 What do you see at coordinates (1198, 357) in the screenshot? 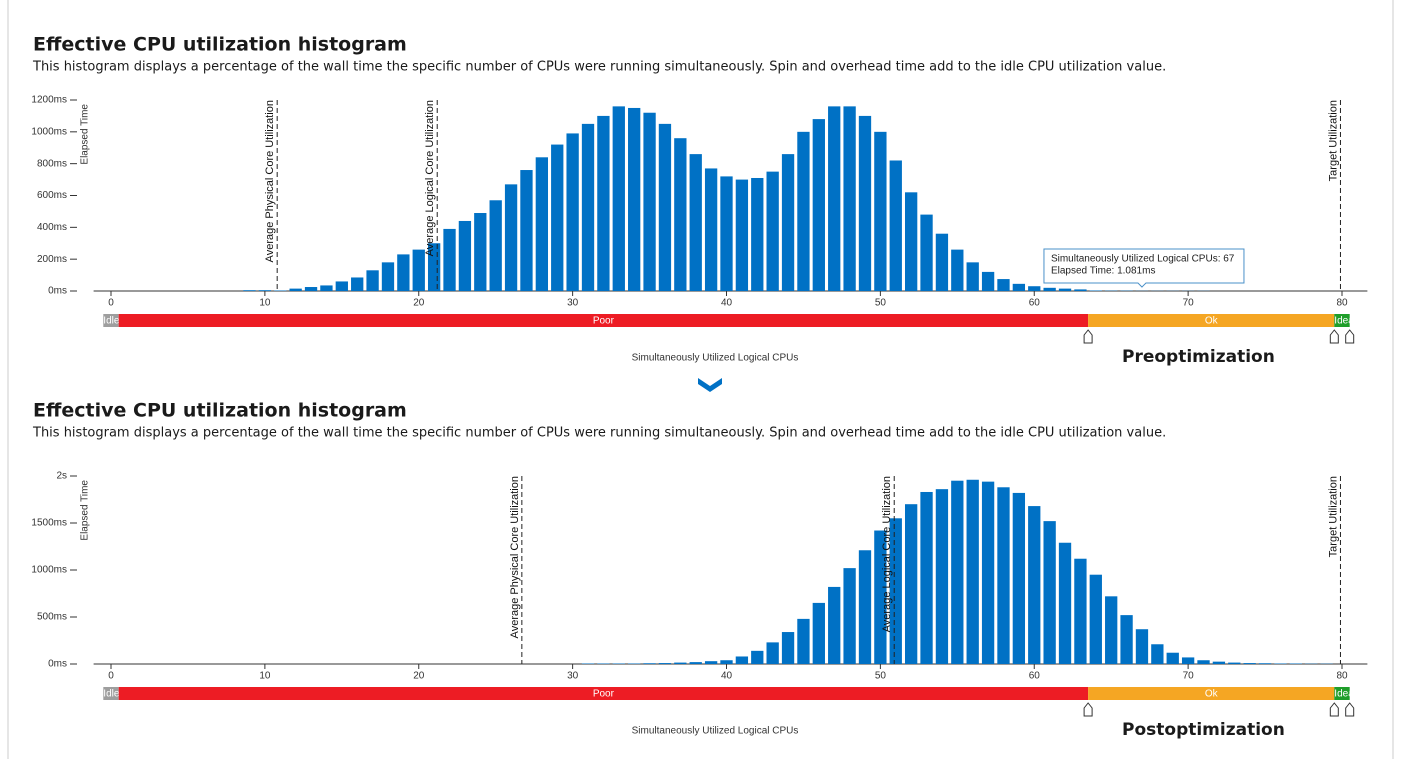
I see `caption: Preoptimization` at bounding box center [1198, 357].